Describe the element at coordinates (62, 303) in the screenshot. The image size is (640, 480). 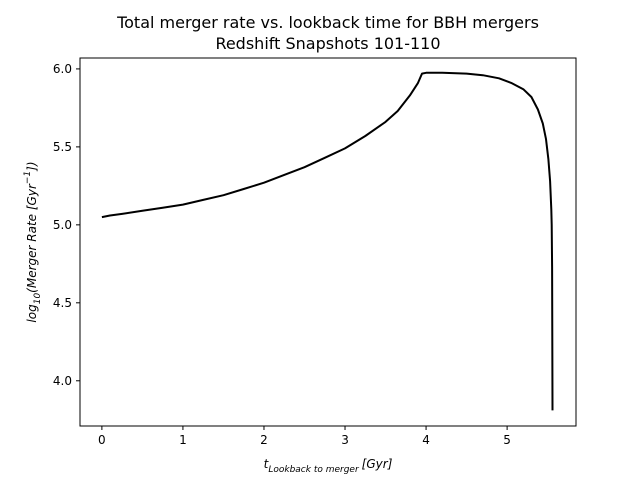
I see `y-tick-label: 4.5` at that location.